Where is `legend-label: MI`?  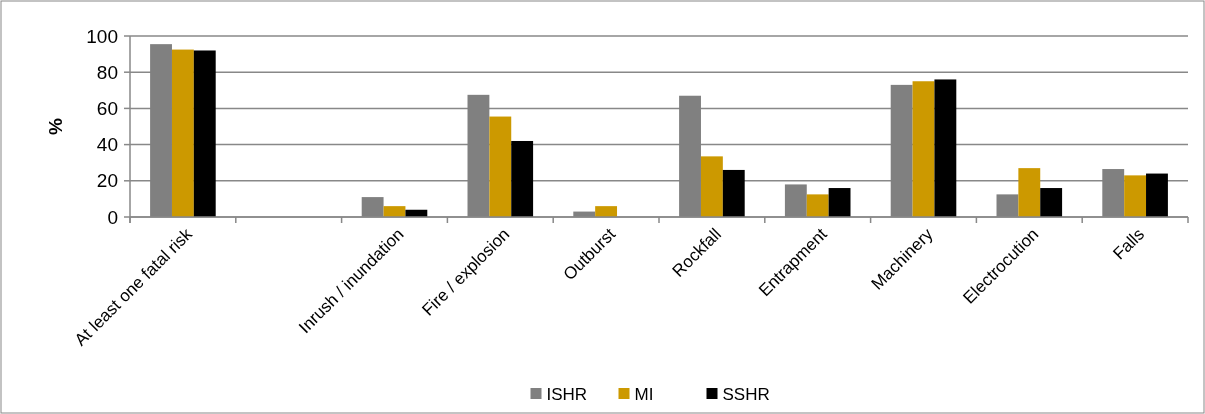
legend-label: MI is located at coordinates (644, 394).